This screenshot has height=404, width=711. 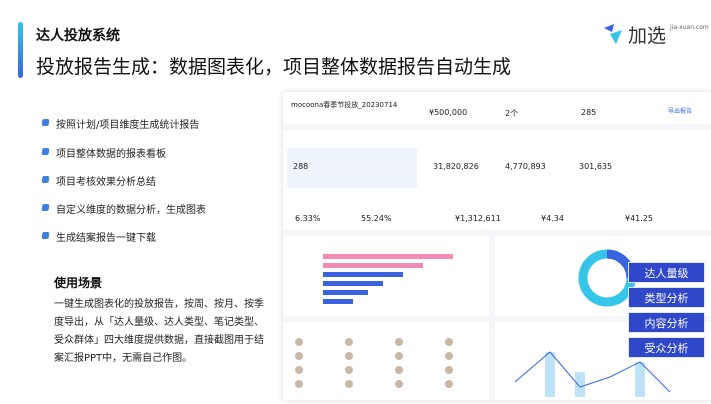 What do you see at coordinates (374, 363) in the screenshot?
I see `avatar-grid` at bounding box center [374, 363].